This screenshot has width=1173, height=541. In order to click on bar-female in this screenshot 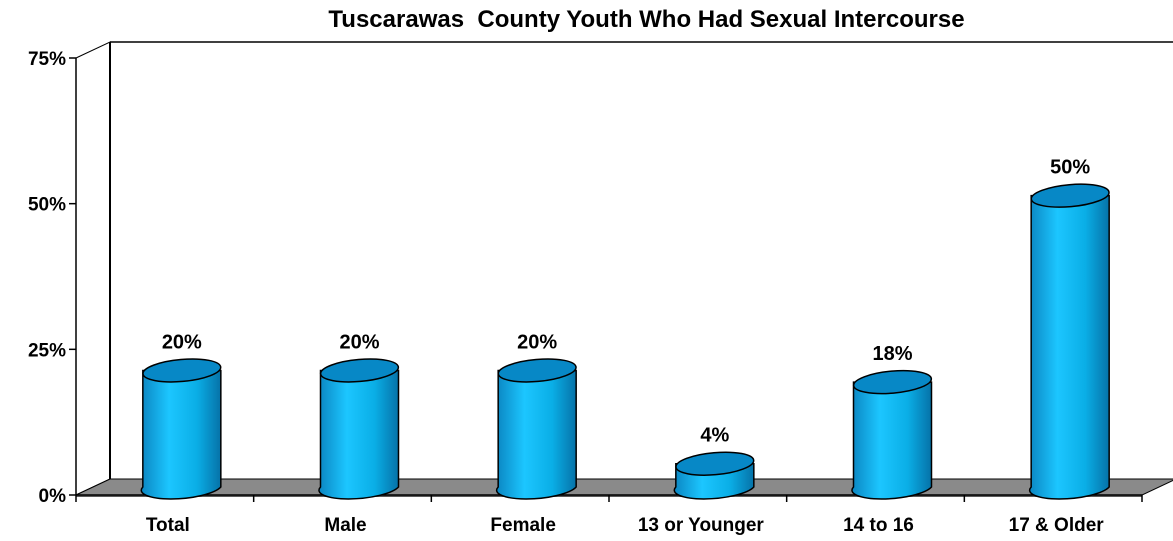, I will do `click(536, 429)`.